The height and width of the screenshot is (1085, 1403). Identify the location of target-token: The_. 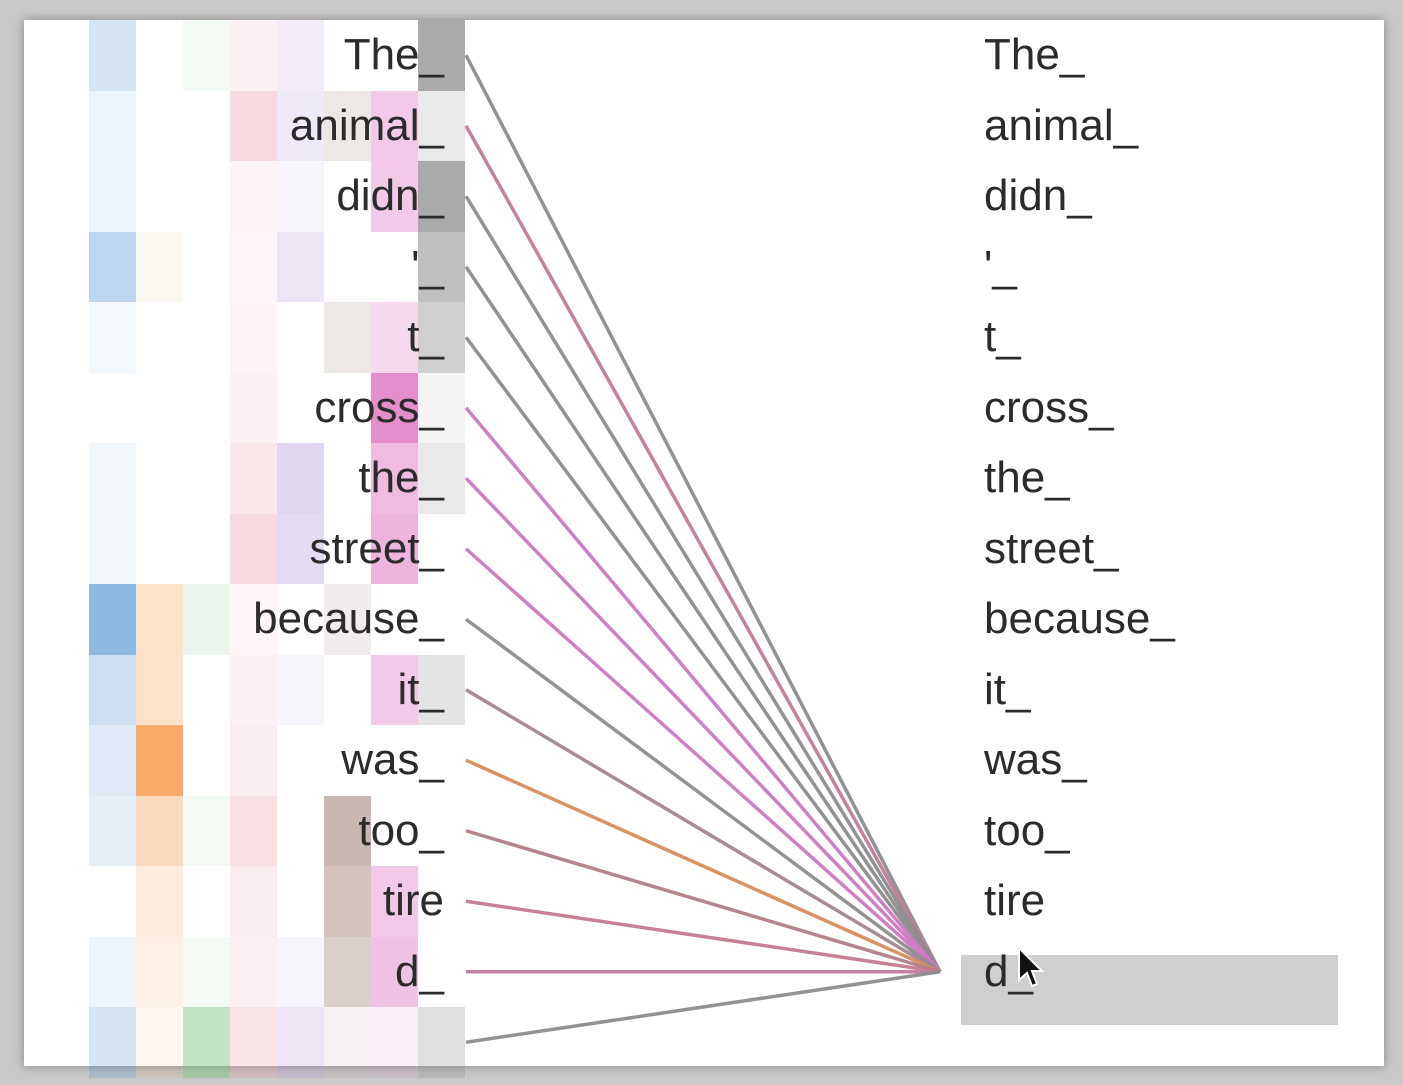
(1034, 54).